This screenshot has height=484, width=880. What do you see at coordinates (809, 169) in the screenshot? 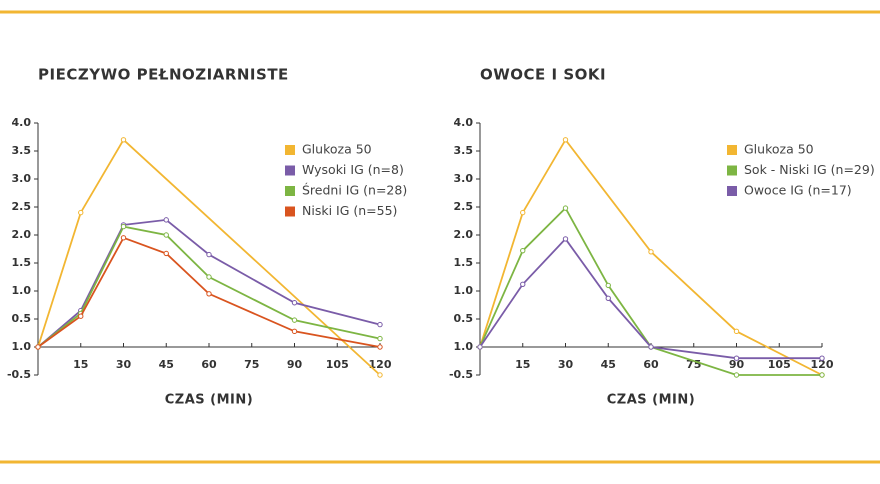
I see `legend-label: Sok - Niski IG (n=29)` at bounding box center [809, 169].